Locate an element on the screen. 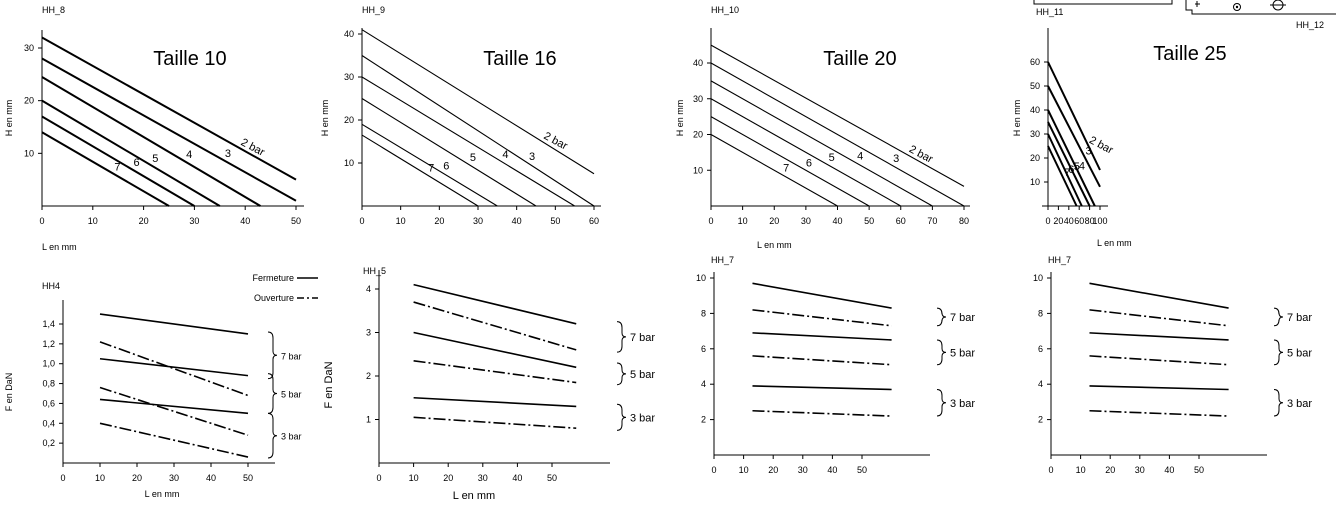 Image resolution: width=1336 pixels, height=506 pixels. y-tick-label: 2 is located at coordinates (1040, 420).